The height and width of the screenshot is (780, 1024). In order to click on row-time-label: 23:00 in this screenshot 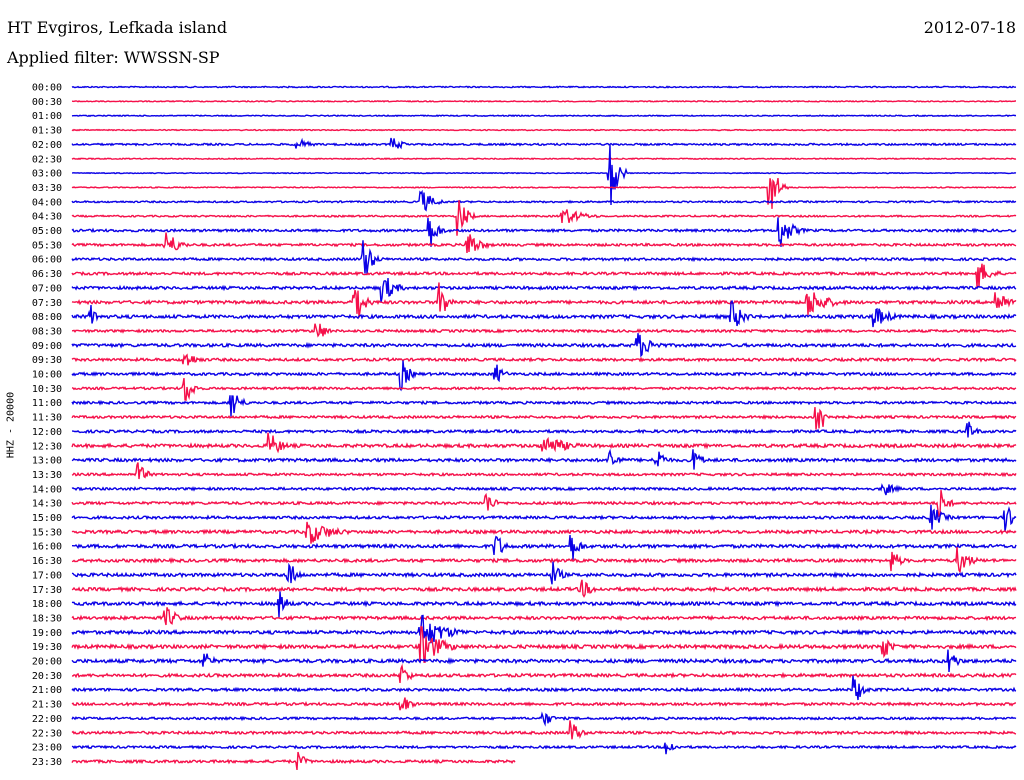, I will do `click(47, 748)`.